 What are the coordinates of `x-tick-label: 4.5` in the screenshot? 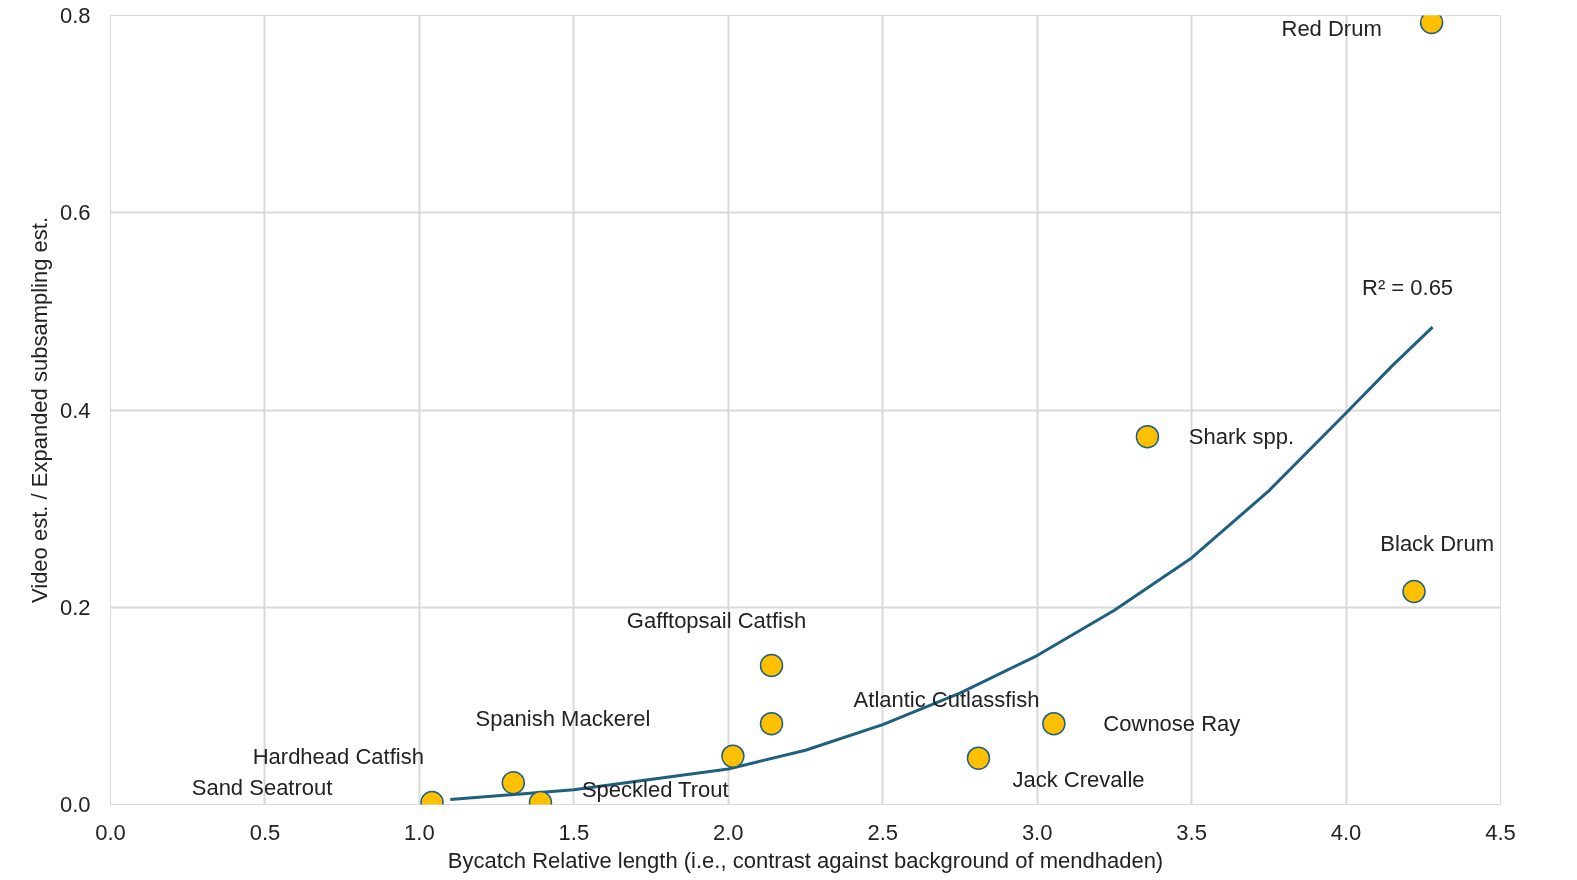 It's located at (1500, 832).